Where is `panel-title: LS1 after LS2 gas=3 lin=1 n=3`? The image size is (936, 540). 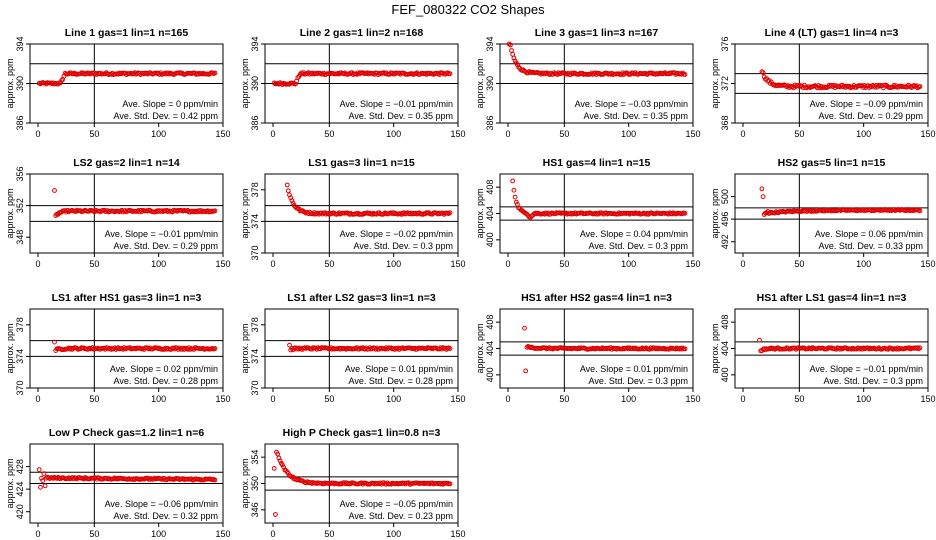
panel-title: LS1 after LS2 gas=3 lin=1 n=3 is located at coordinates (361, 298).